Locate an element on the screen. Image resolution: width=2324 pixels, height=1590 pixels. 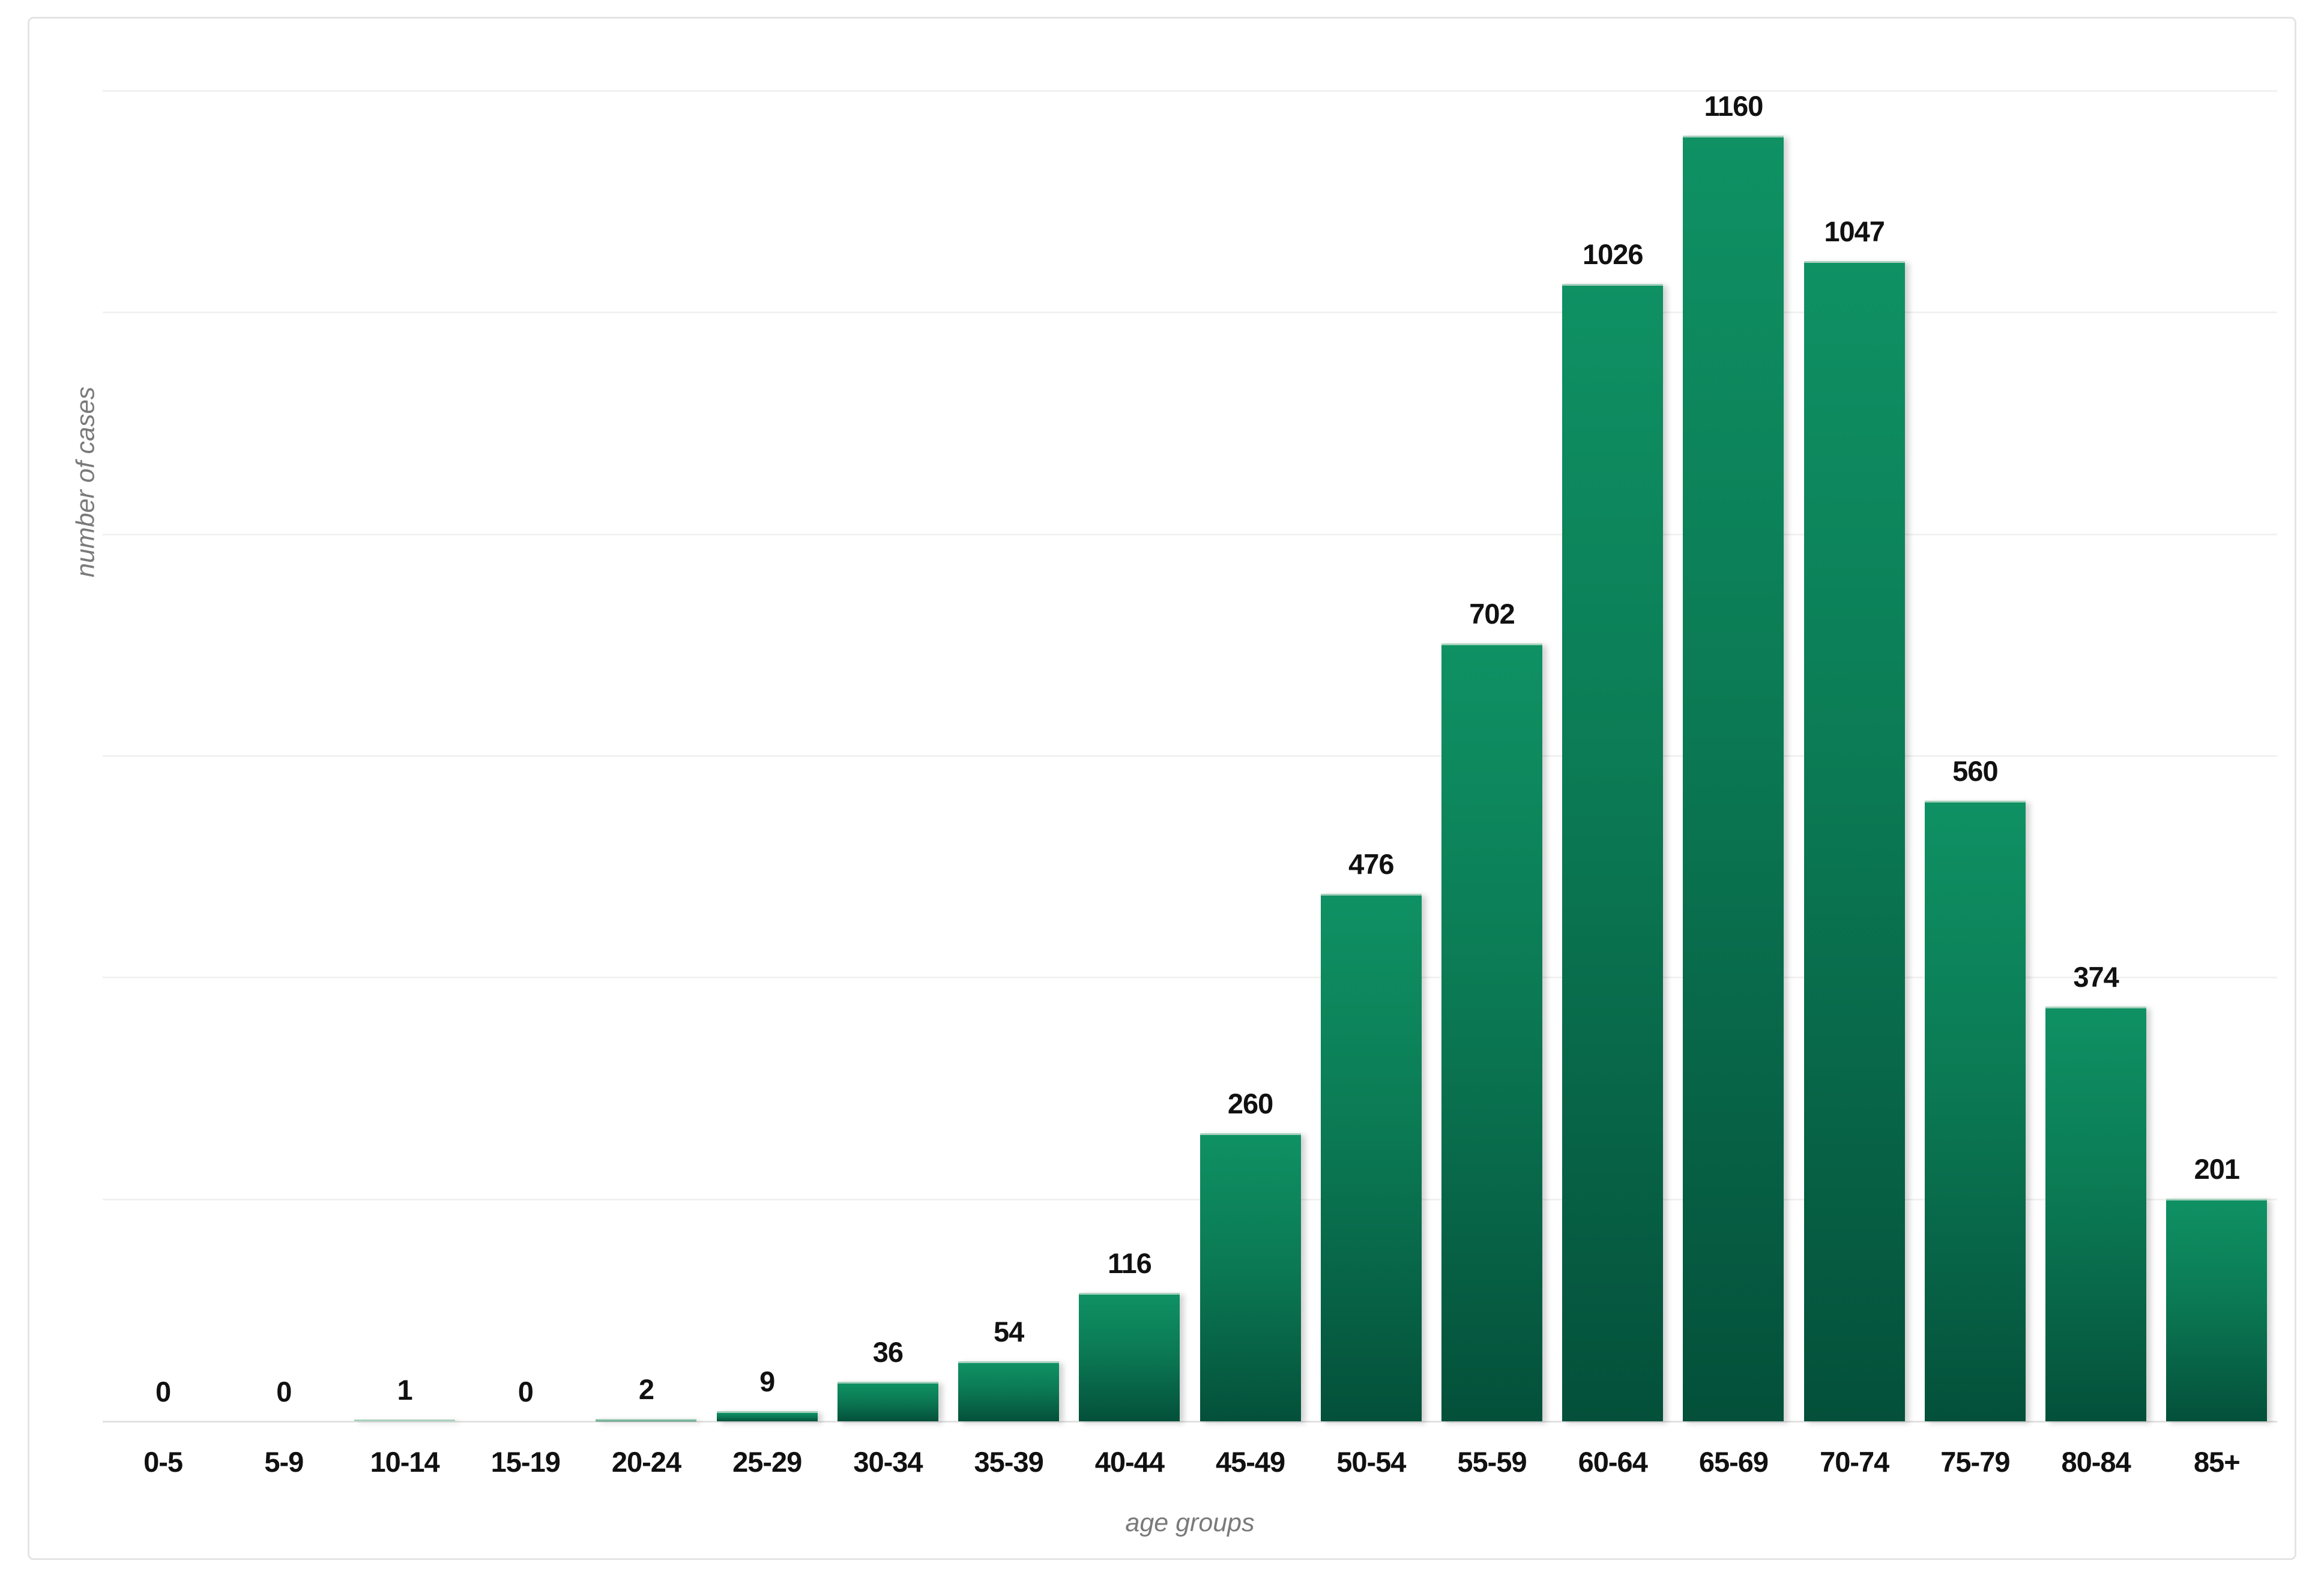
bar-value-label: 260 is located at coordinates (1250, 1103).